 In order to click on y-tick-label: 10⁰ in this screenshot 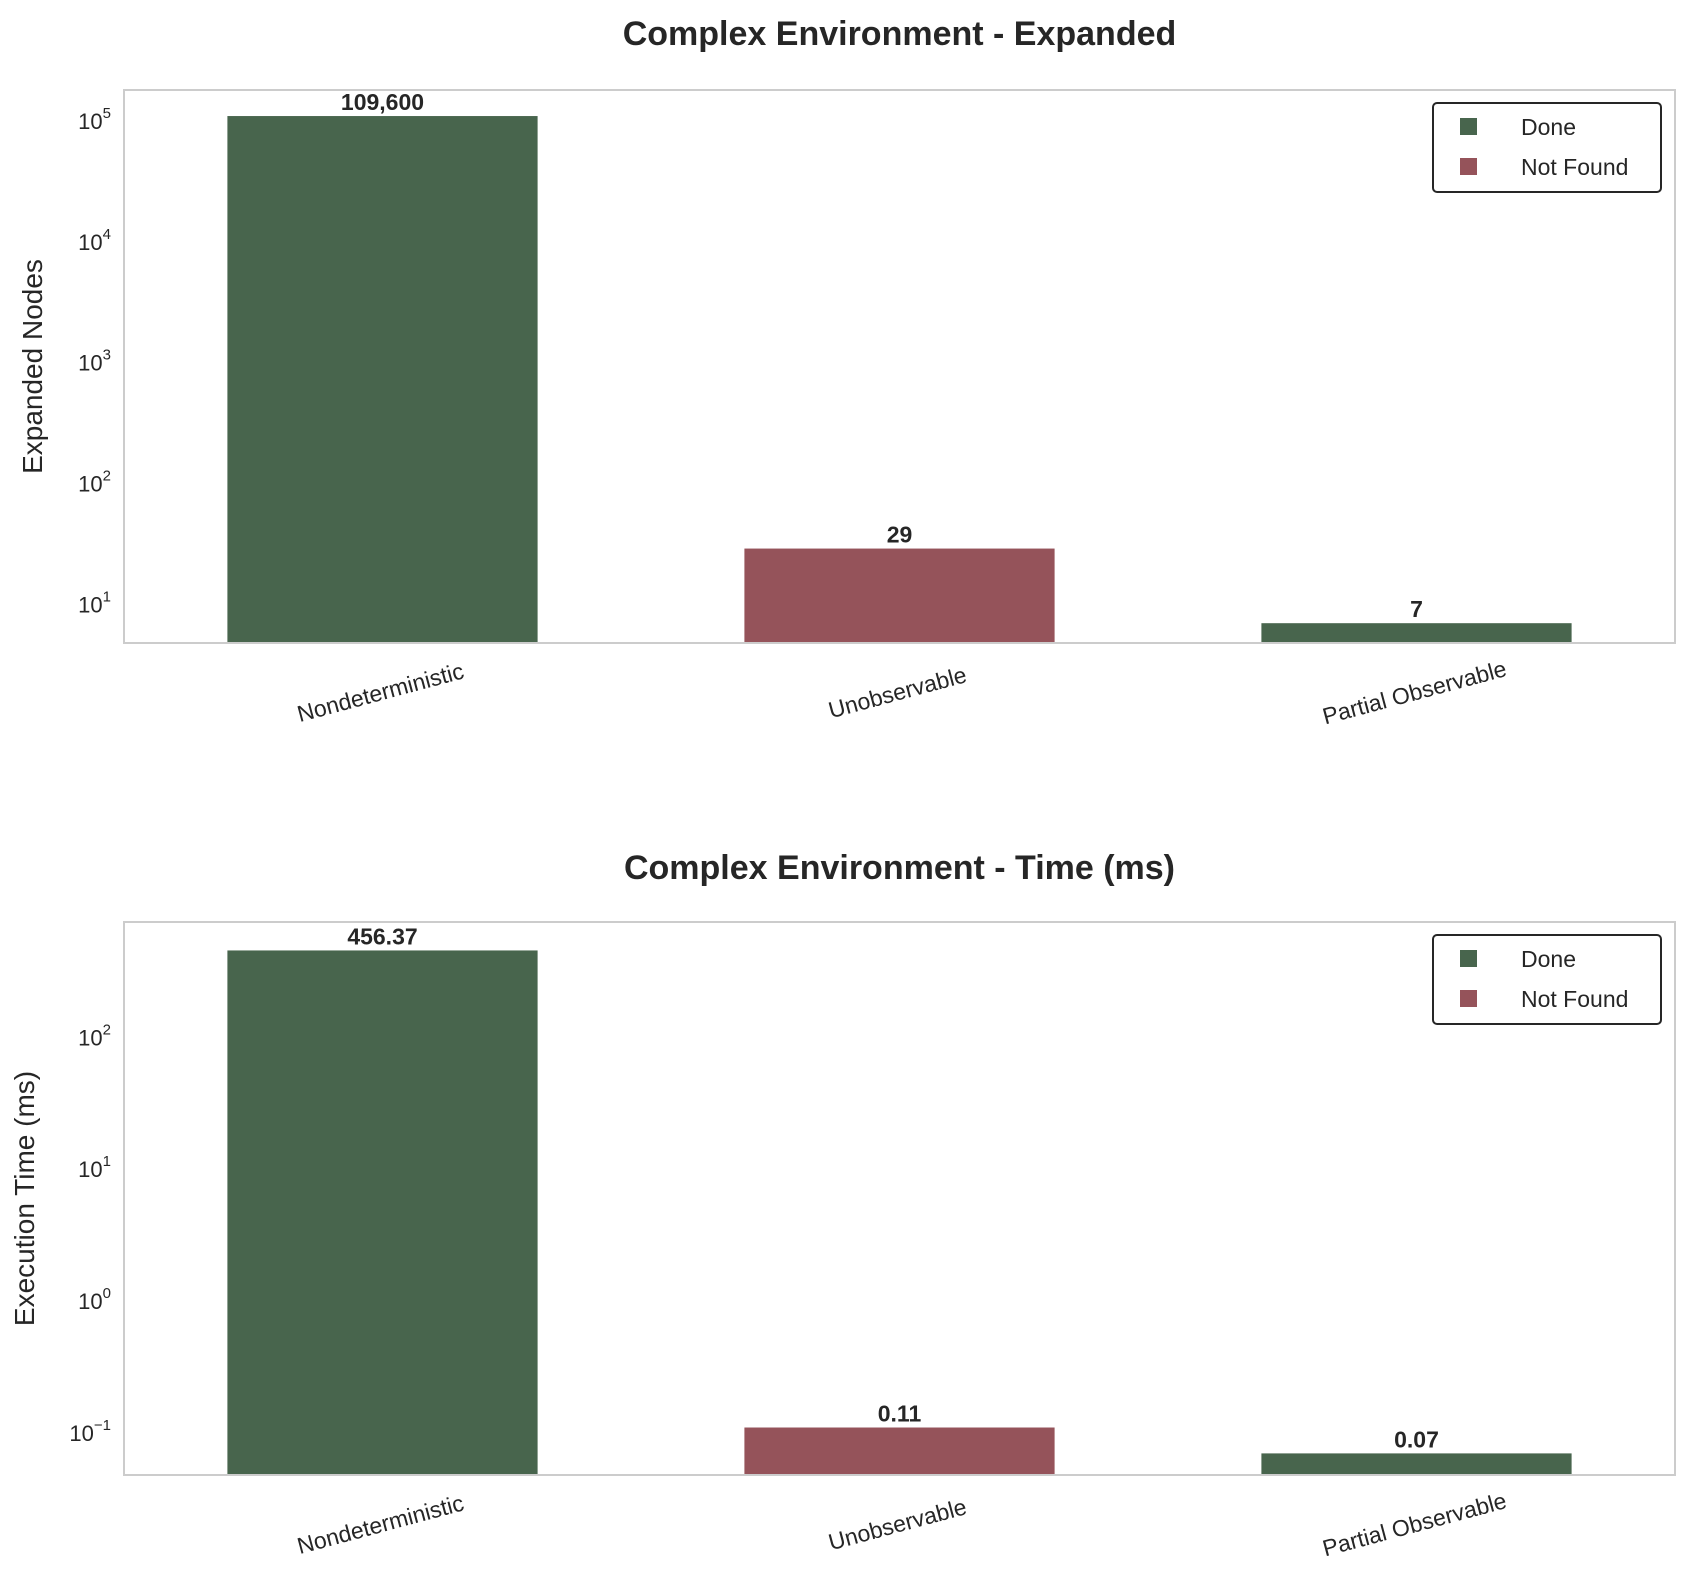, I will do `click(94, 1299)`.